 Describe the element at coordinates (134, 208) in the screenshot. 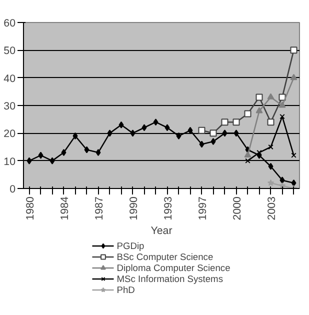

I see `x-tick-label: 1990` at that location.